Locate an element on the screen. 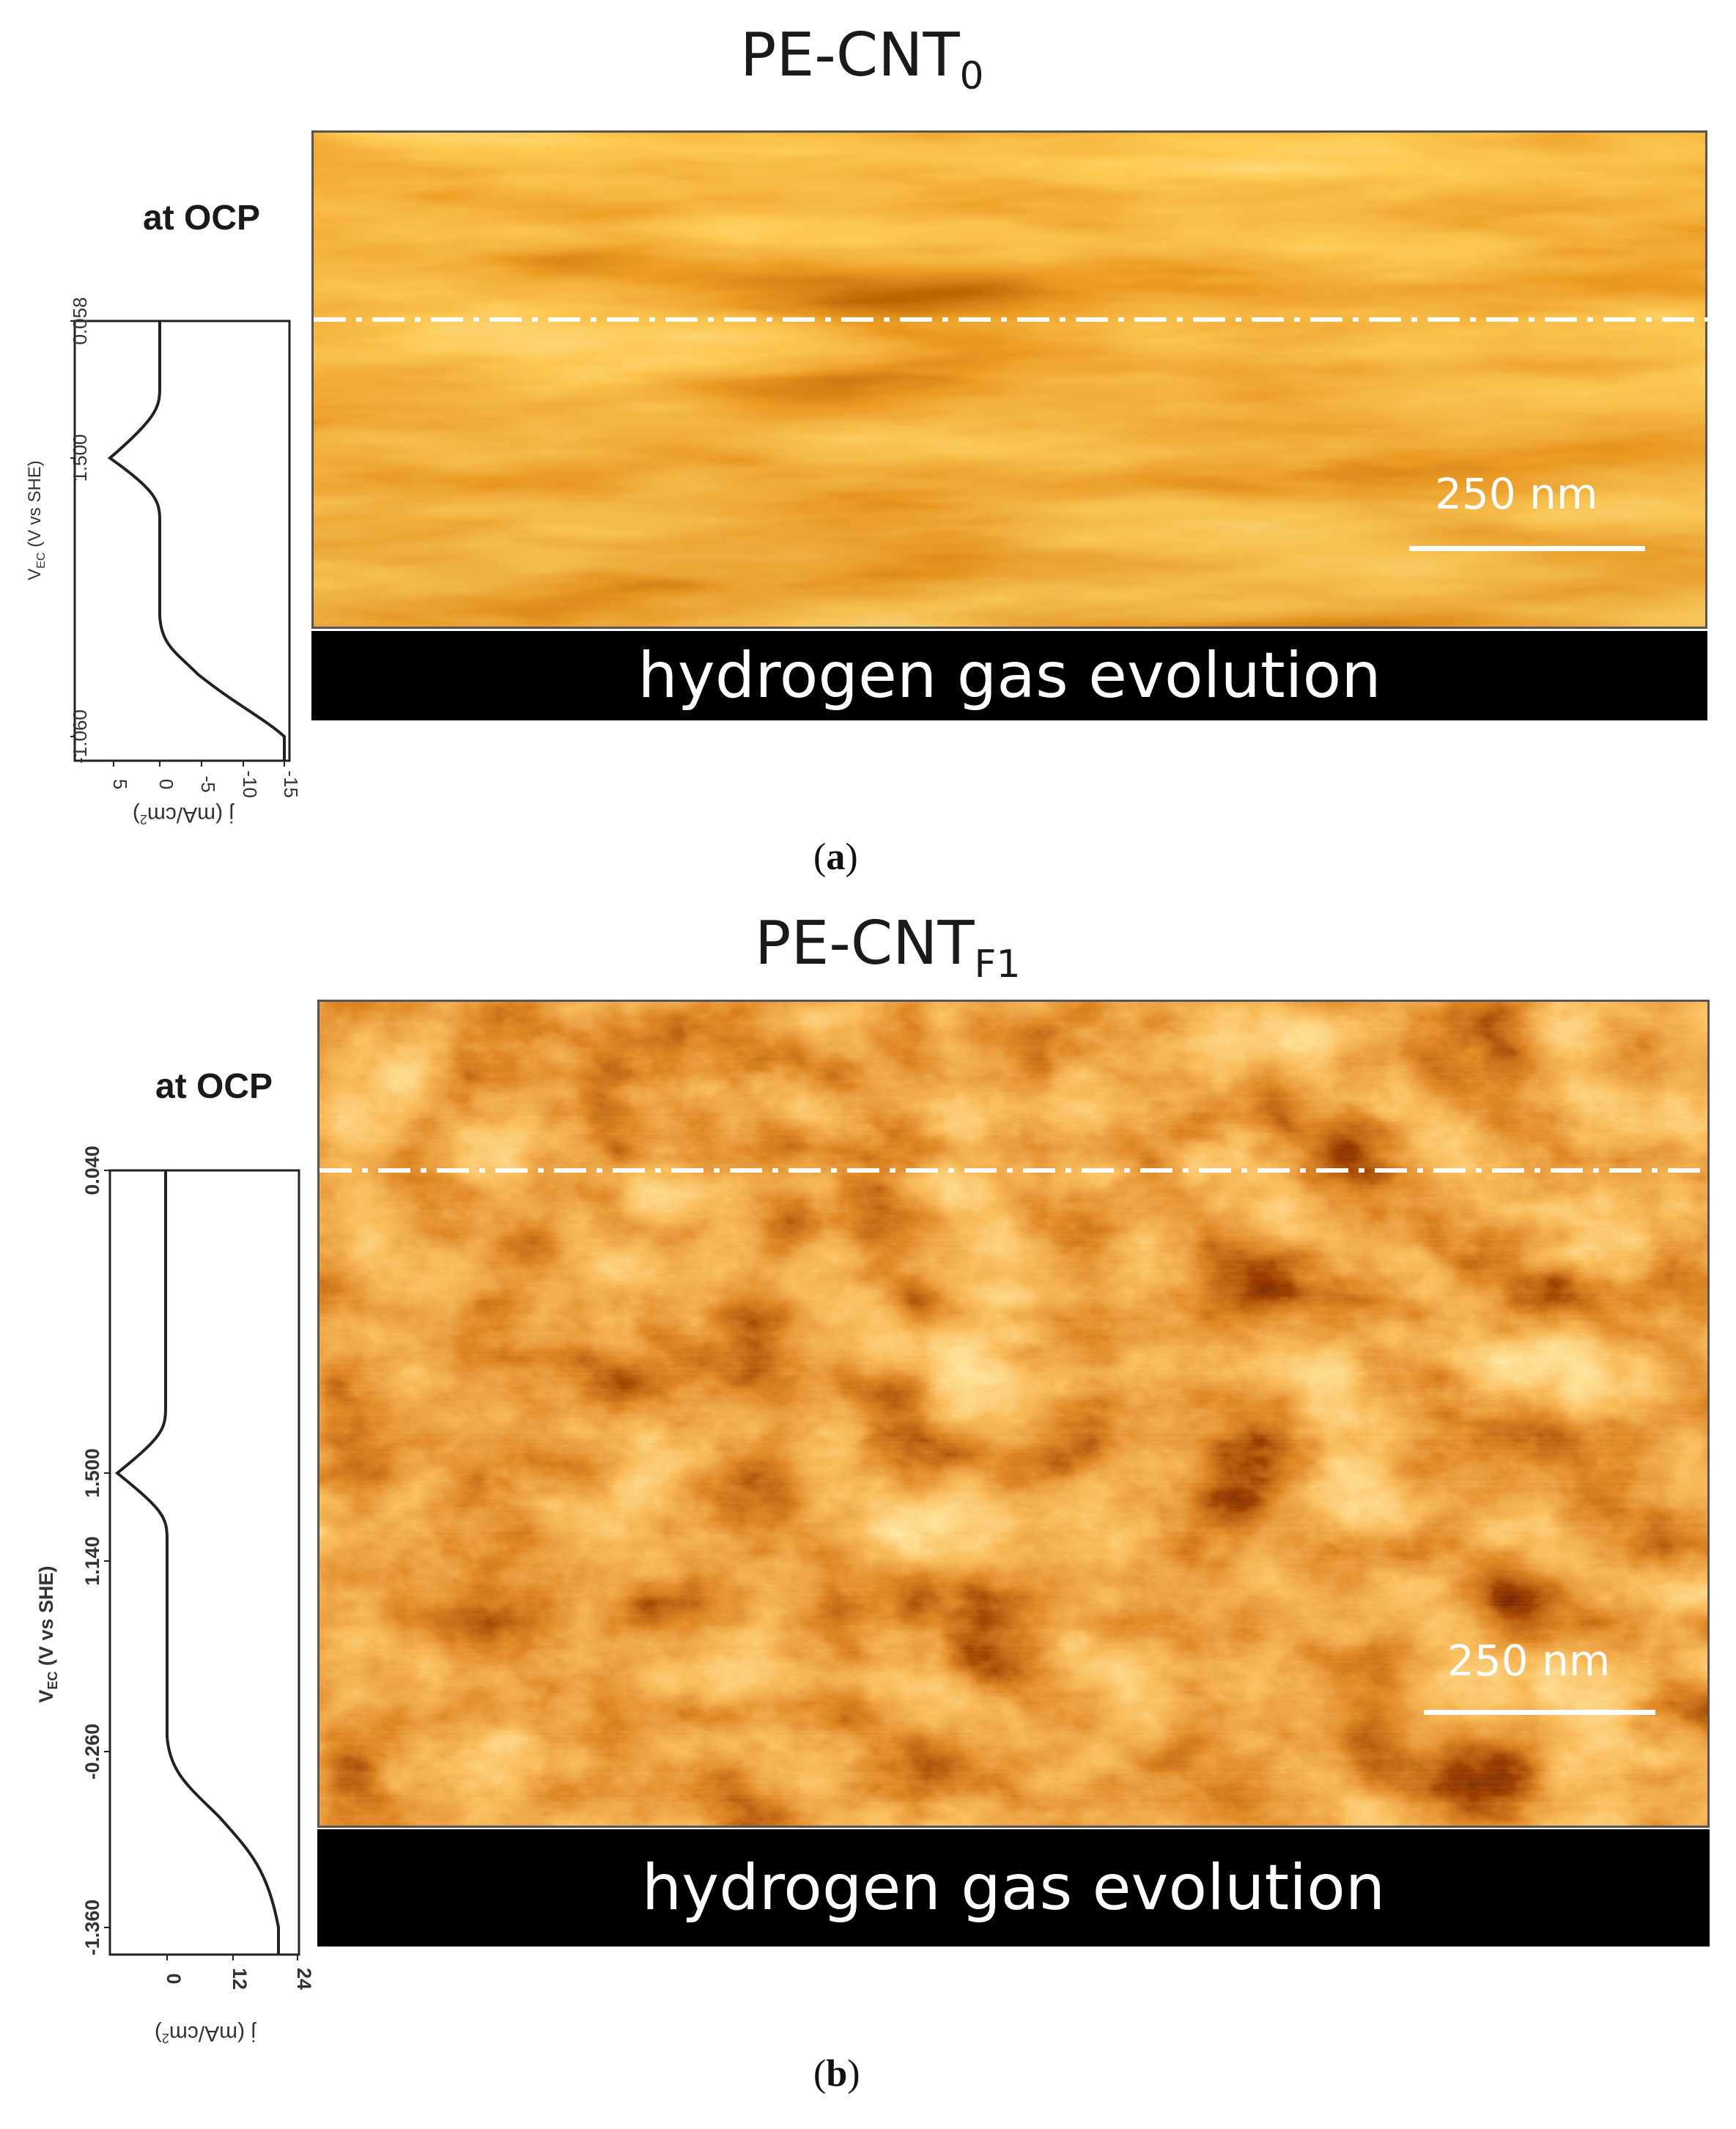 This screenshot has width=1736, height=2129. panel-b-ctick-1: 12 is located at coordinates (240, 1979).